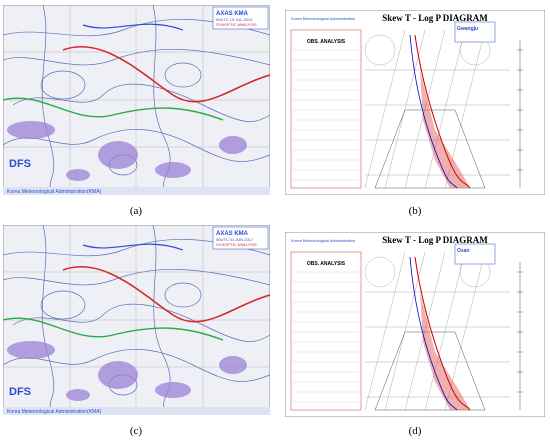  What do you see at coordinates (235, 239) in the screenshot?
I see `time: 00UTC 01 JUN 2017` at bounding box center [235, 239].